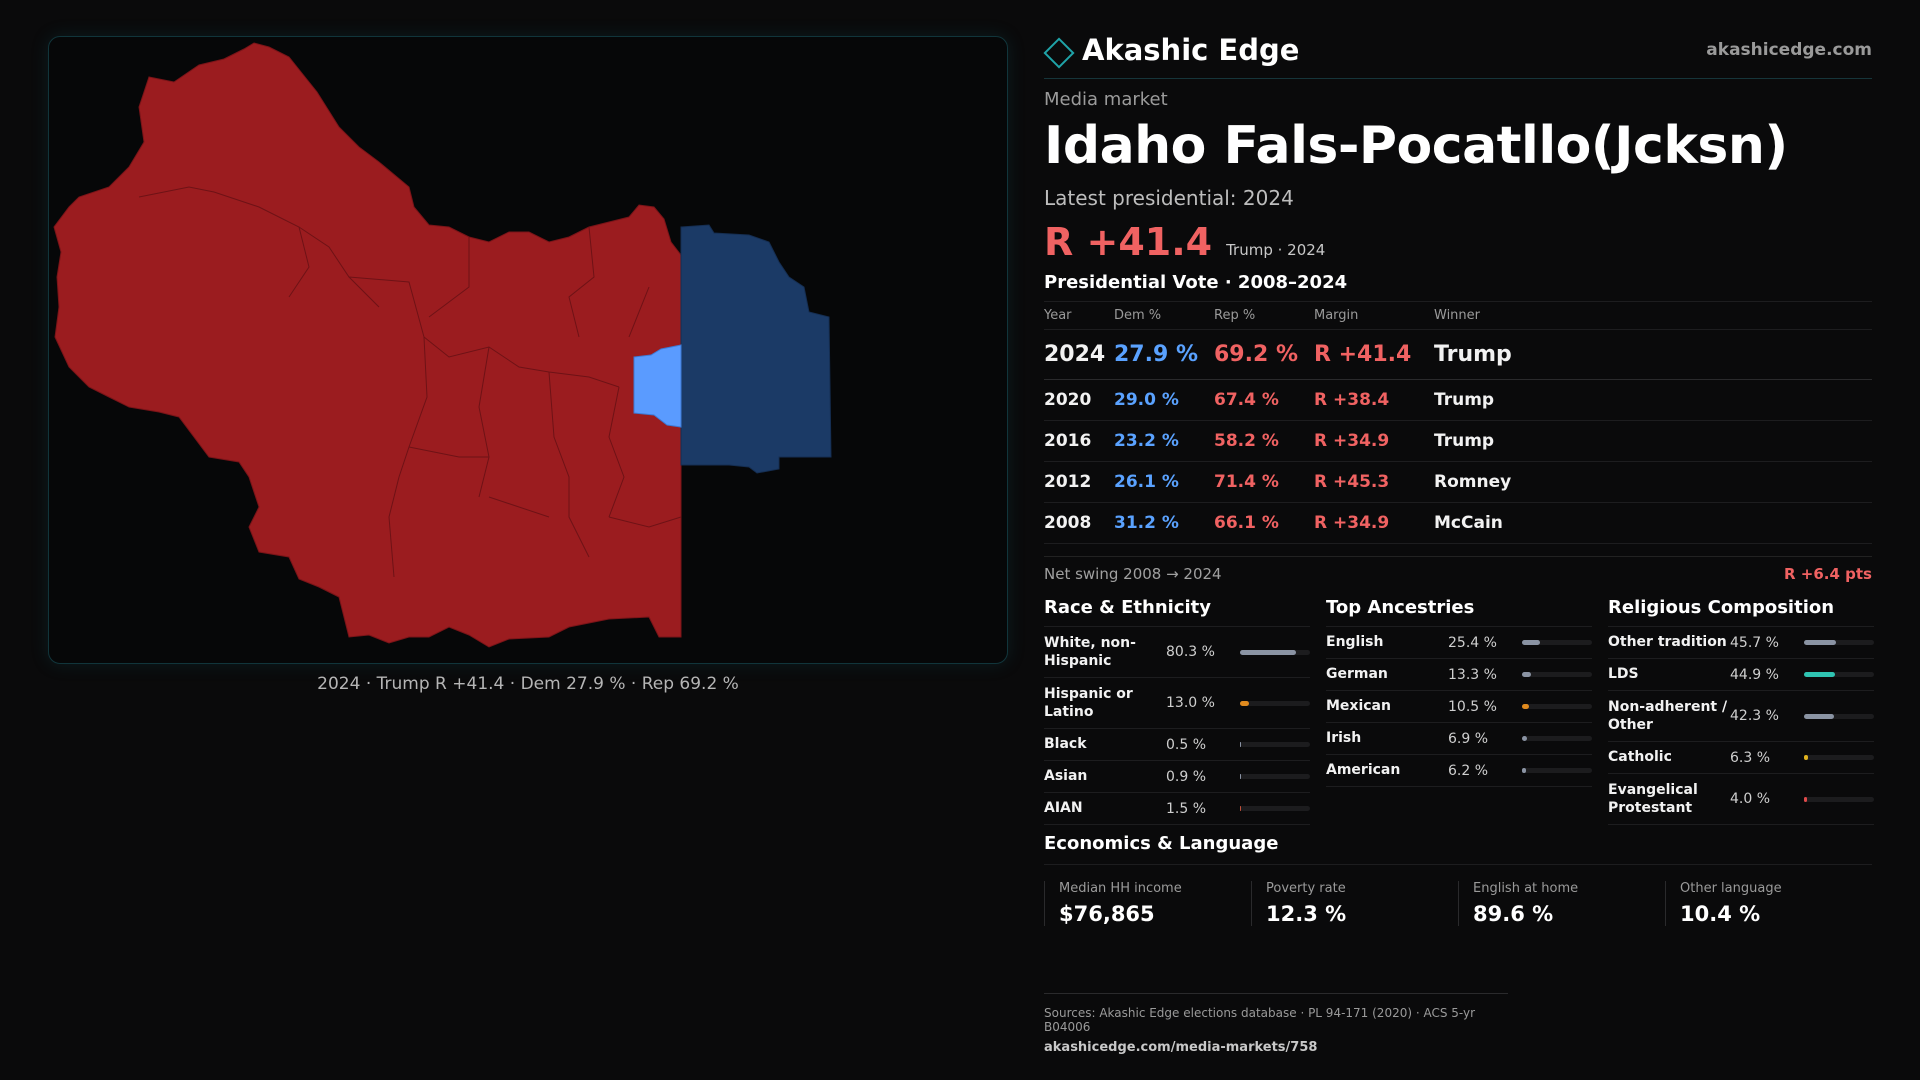  What do you see at coordinates (1667, 642) in the screenshot?
I see `religion-label: Other tradition` at bounding box center [1667, 642].